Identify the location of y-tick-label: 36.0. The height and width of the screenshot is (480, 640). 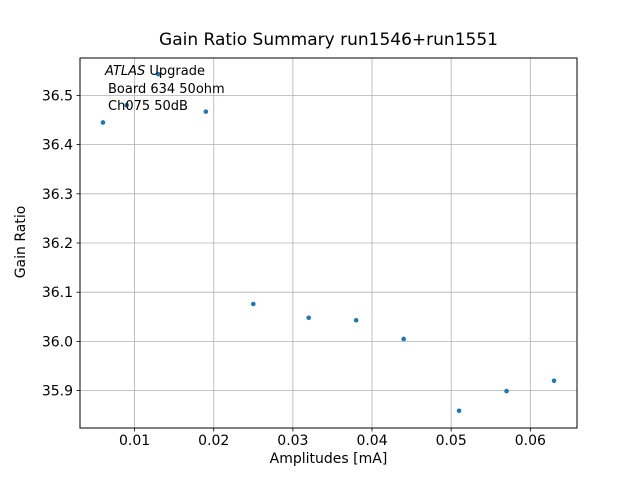
(57, 342).